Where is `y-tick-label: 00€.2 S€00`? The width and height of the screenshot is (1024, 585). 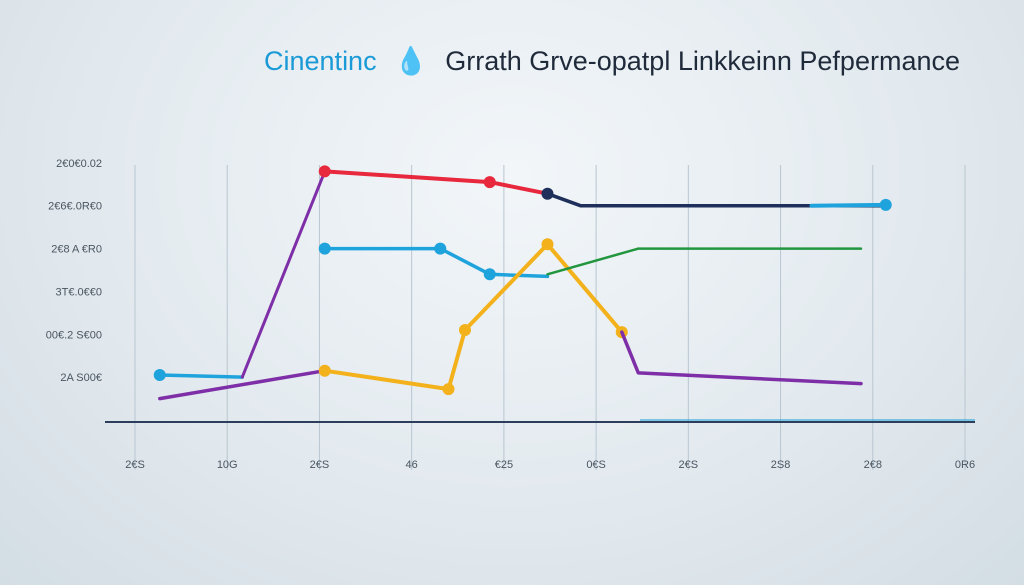 y-tick-label: 00€.2 S€00 is located at coordinates (74, 335).